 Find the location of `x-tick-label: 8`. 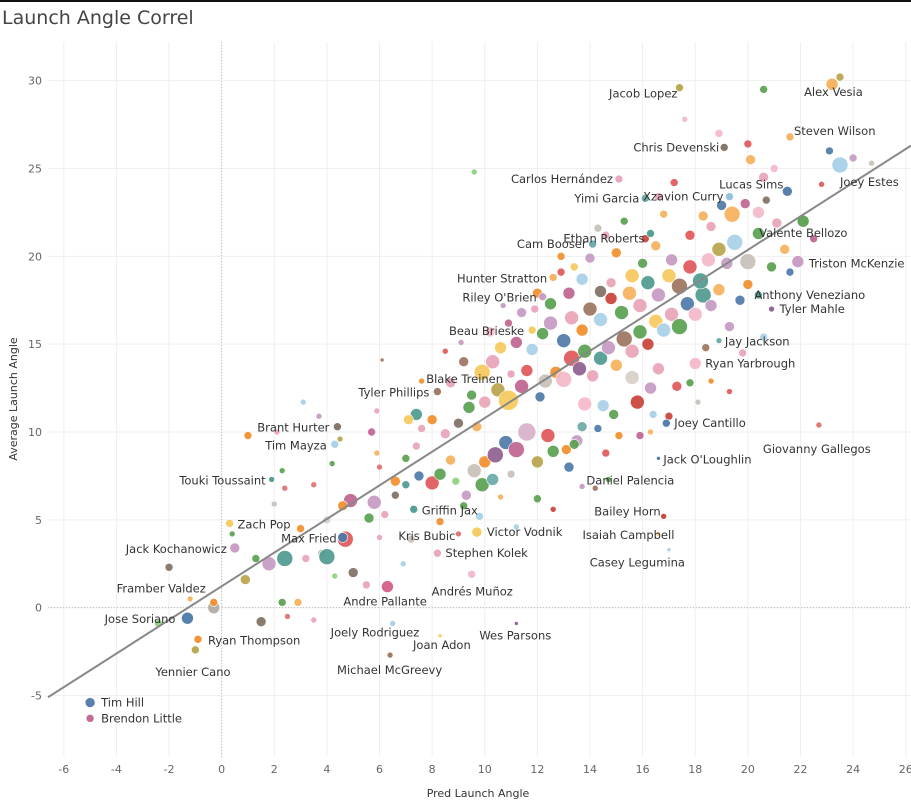

x-tick-label: 8 is located at coordinates (432, 769).